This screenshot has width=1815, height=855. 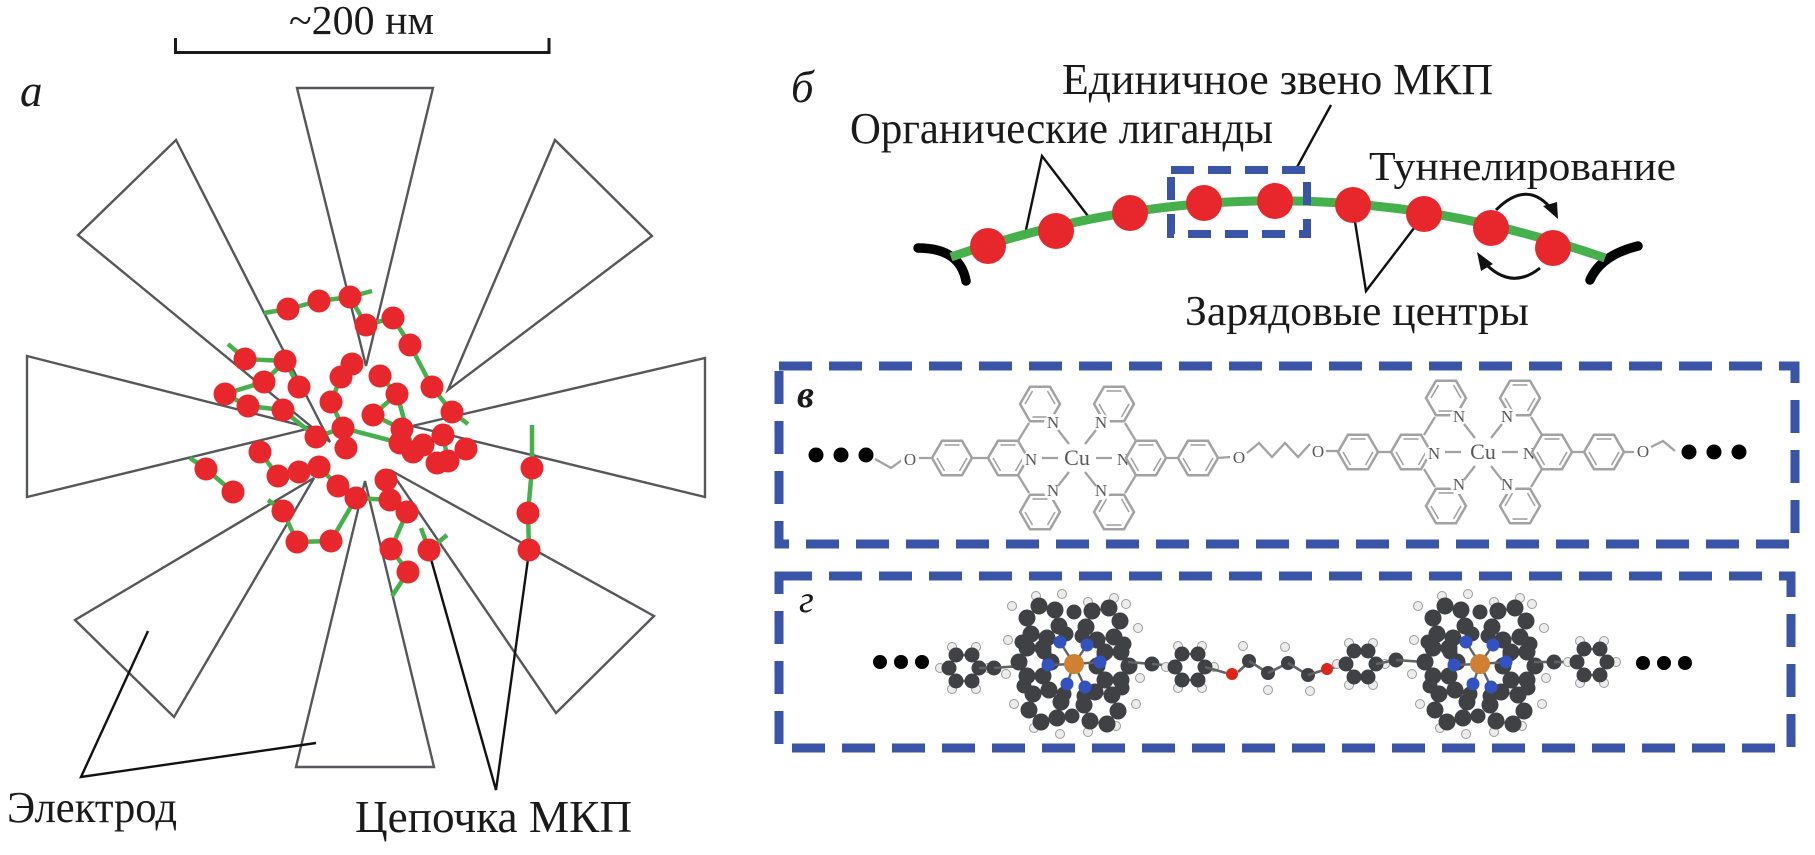 What do you see at coordinates (92, 807) in the screenshot?
I see `svg-text: Электрод` at bounding box center [92, 807].